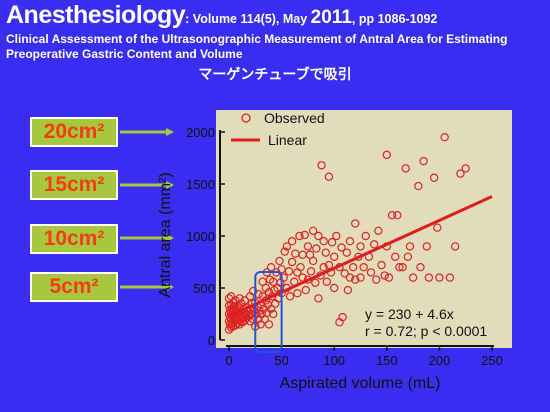 The image size is (550, 412). What do you see at coordinates (204, 288) in the screenshot?
I see `y-tick-label: 500` at bounding box center [204, 288].